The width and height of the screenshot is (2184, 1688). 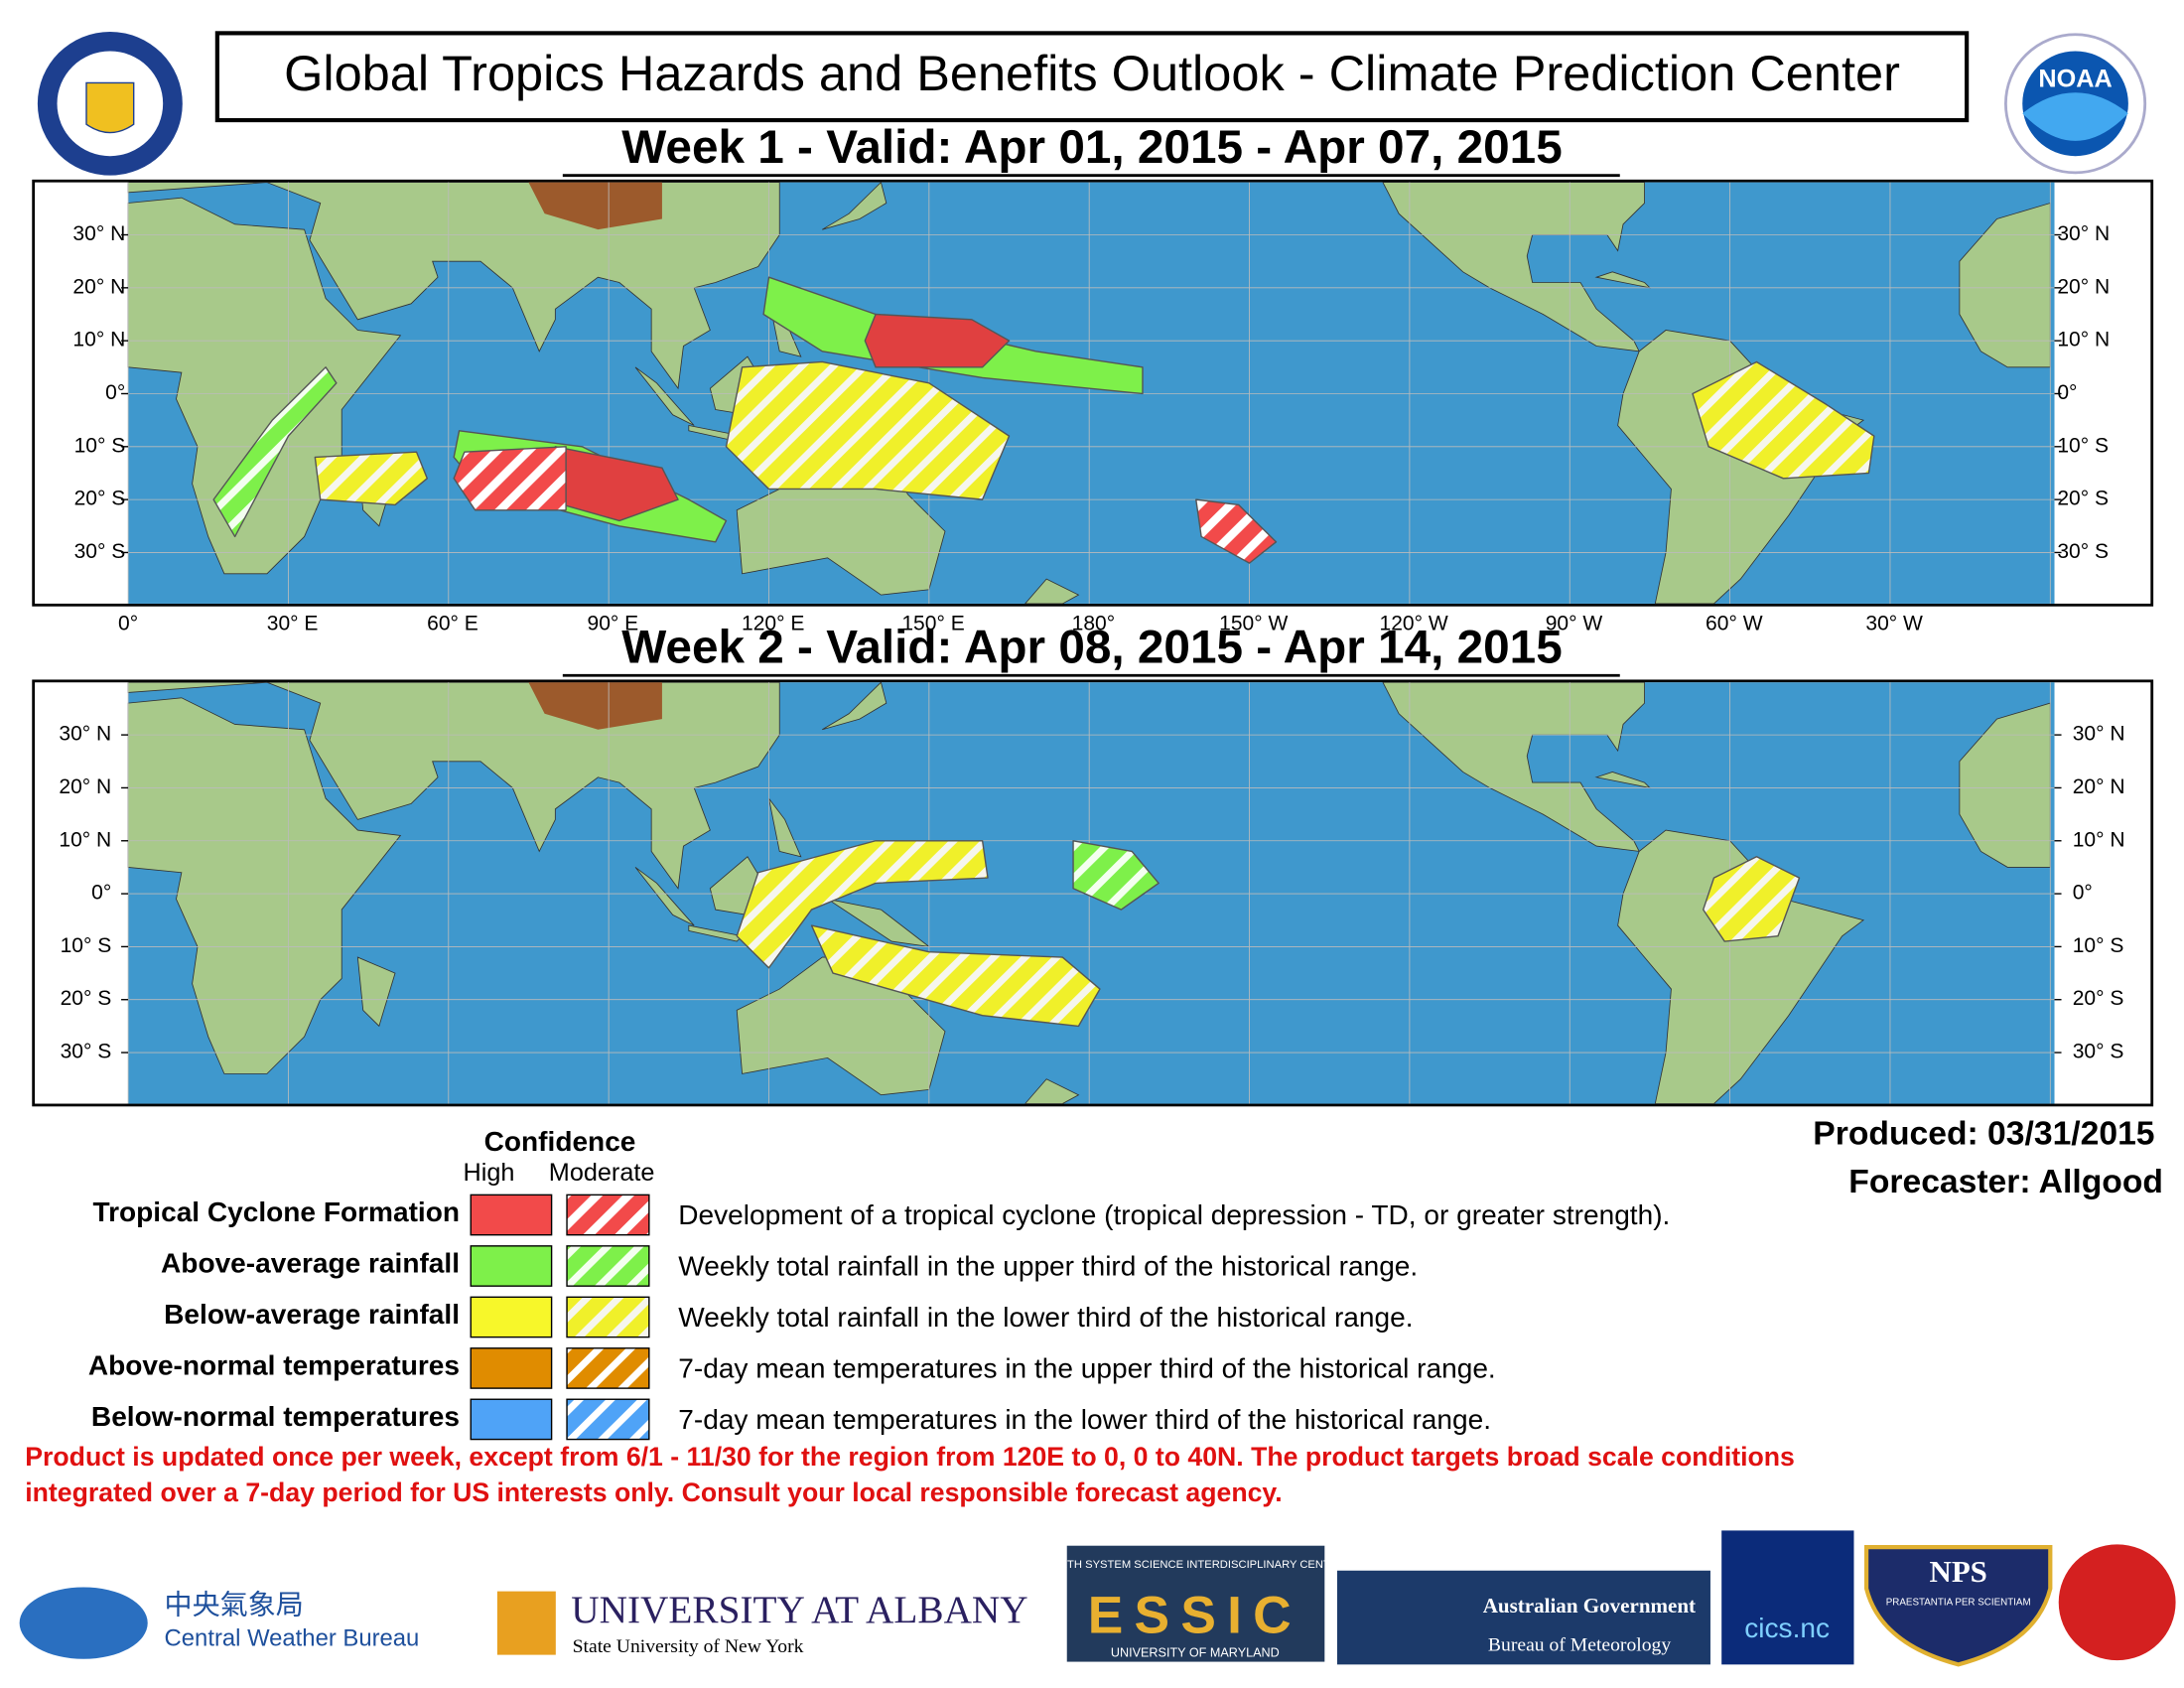 I want to click on essic-name: ESSIC, so click(x=1195, y=1616).